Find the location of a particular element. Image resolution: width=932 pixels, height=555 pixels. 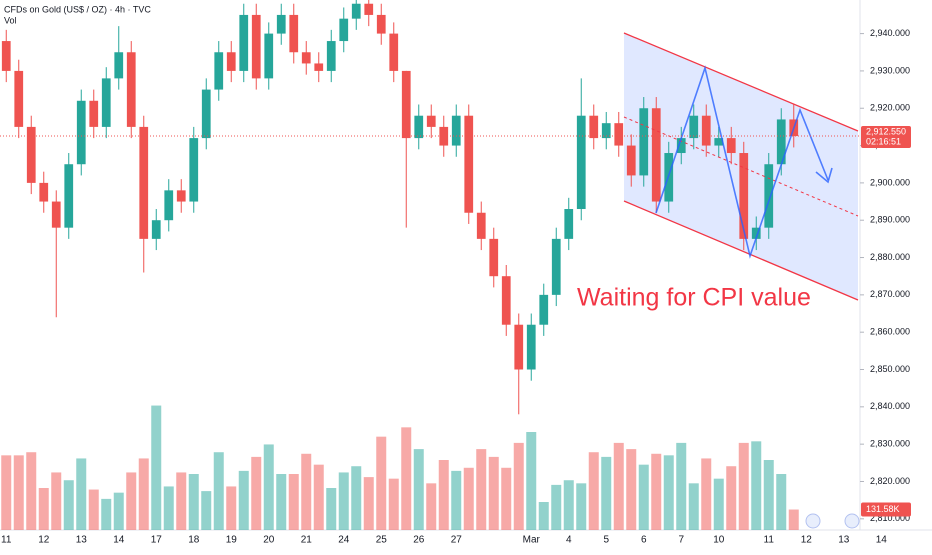

x-tick-label: 14 is located at coordinates (882, 540).